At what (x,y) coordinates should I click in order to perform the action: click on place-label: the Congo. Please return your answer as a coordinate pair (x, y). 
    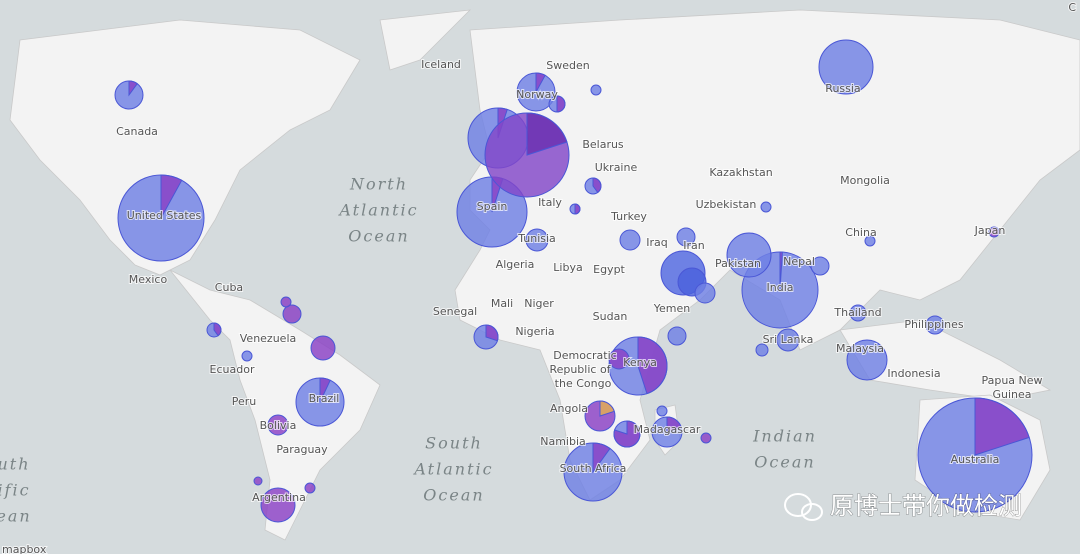
    Looking at the image, I should click on (583, 383).